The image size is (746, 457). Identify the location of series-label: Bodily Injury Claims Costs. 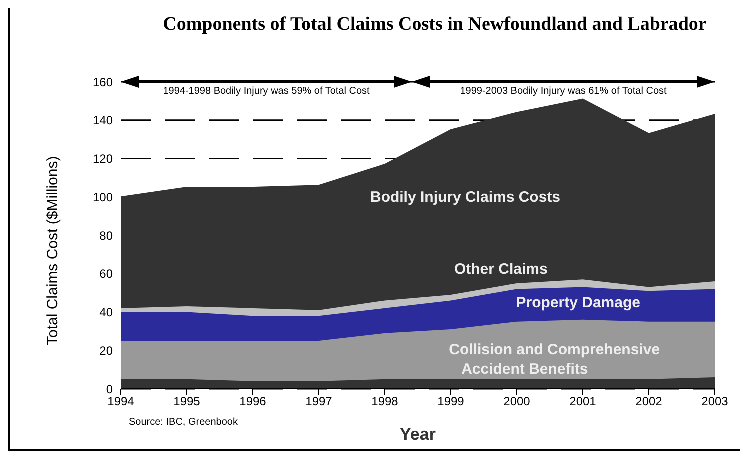
(465, 197).